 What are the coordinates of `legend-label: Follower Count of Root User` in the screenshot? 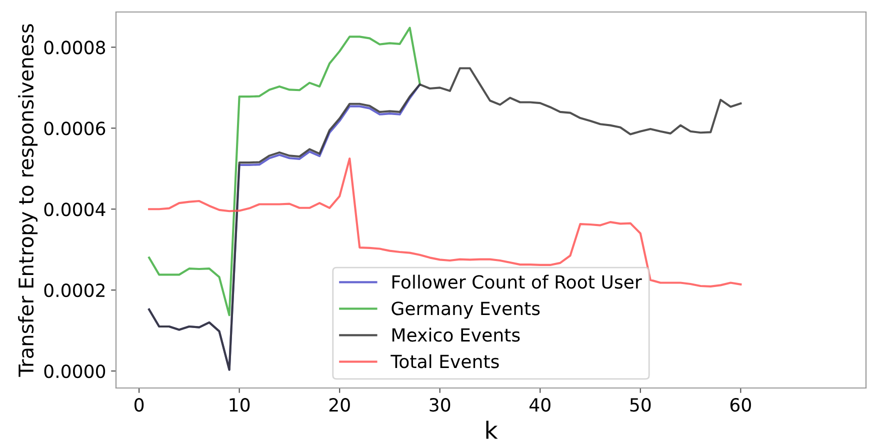 It's located at (517, 281).